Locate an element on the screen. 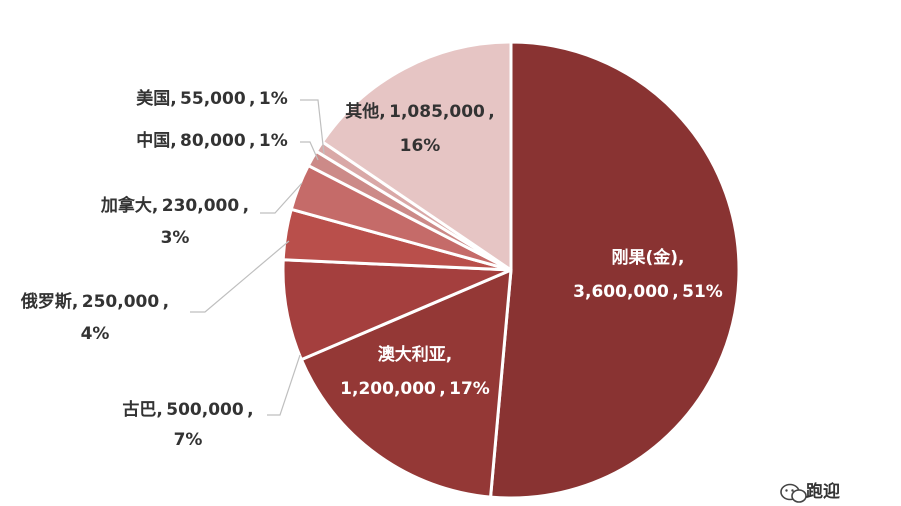  data-label: 澳大利亚, is located at coordinates (415, 354).